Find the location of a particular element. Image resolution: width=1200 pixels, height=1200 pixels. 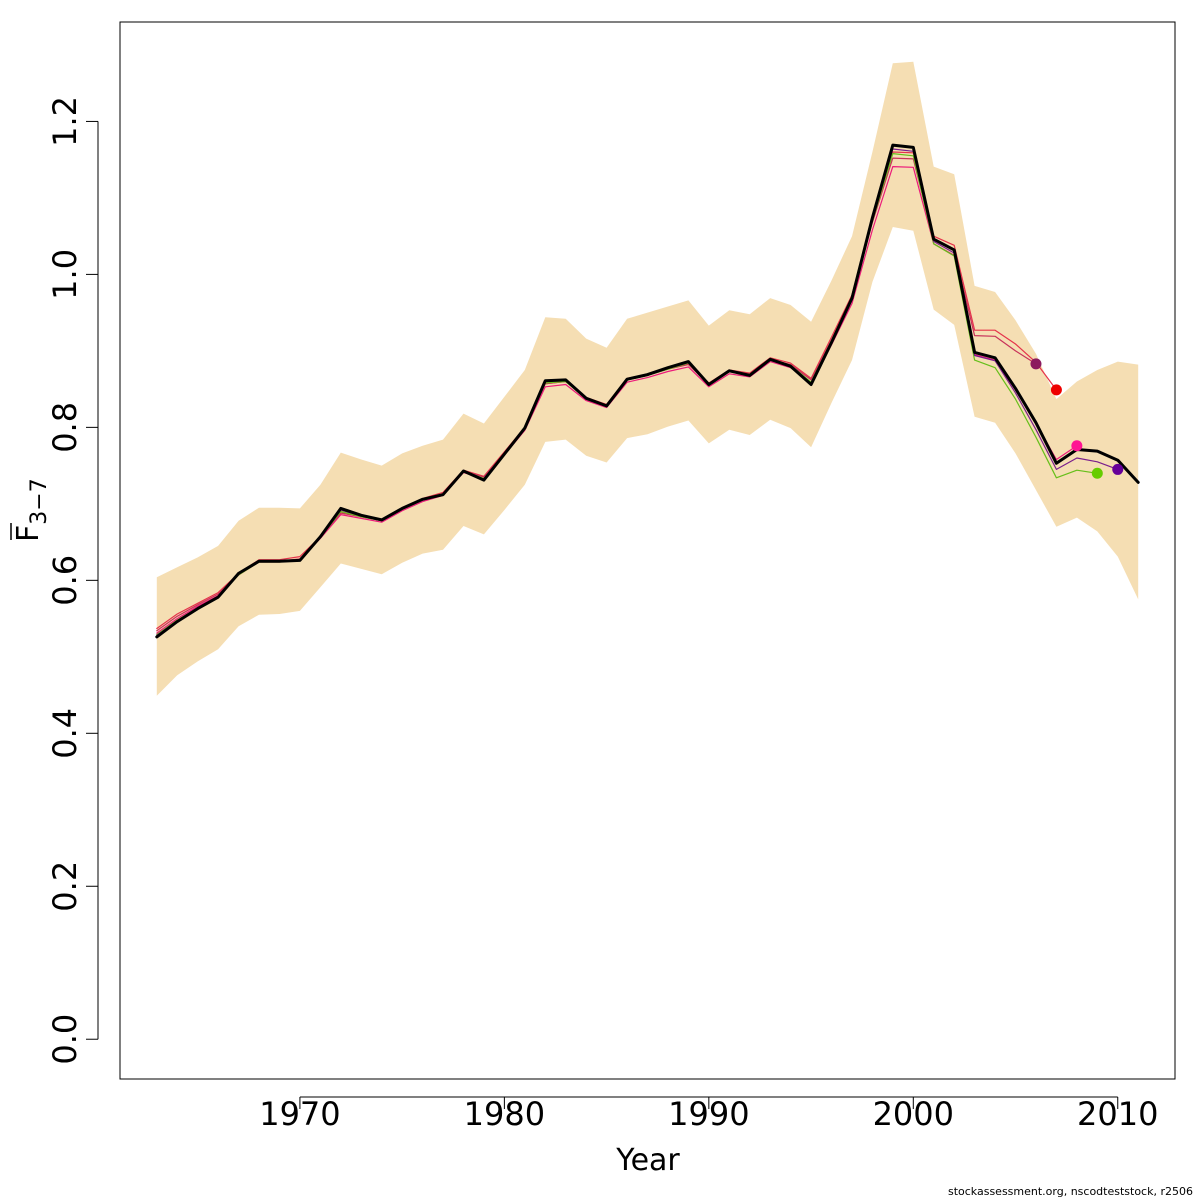

y-axis-title-main: F is located at coordinates (28, 533).